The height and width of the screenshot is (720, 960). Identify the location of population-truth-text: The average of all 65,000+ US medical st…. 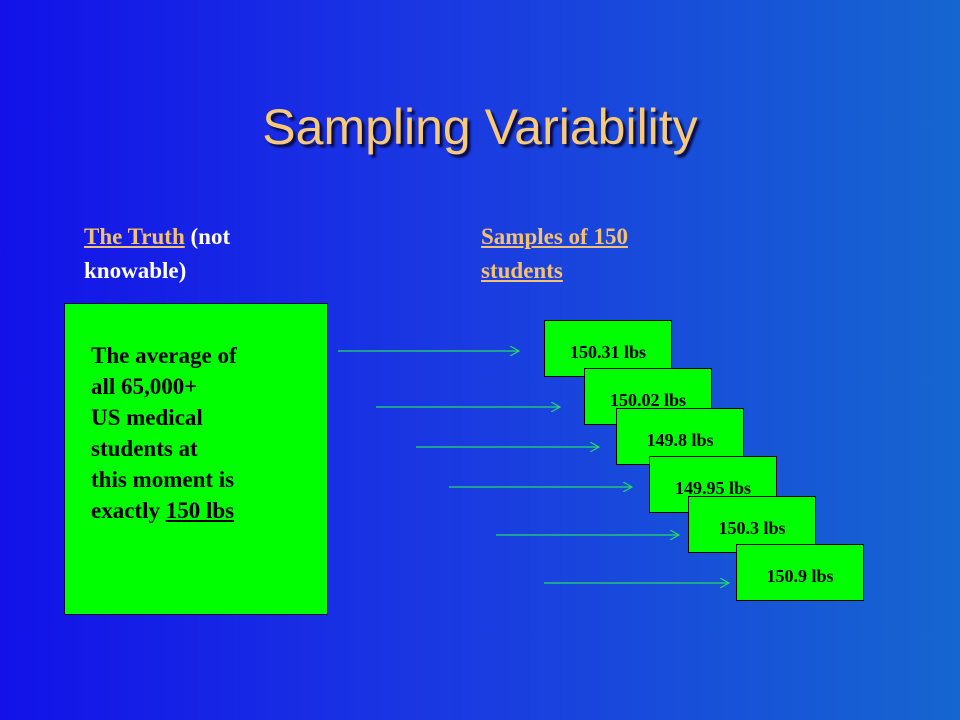
(209, 433).